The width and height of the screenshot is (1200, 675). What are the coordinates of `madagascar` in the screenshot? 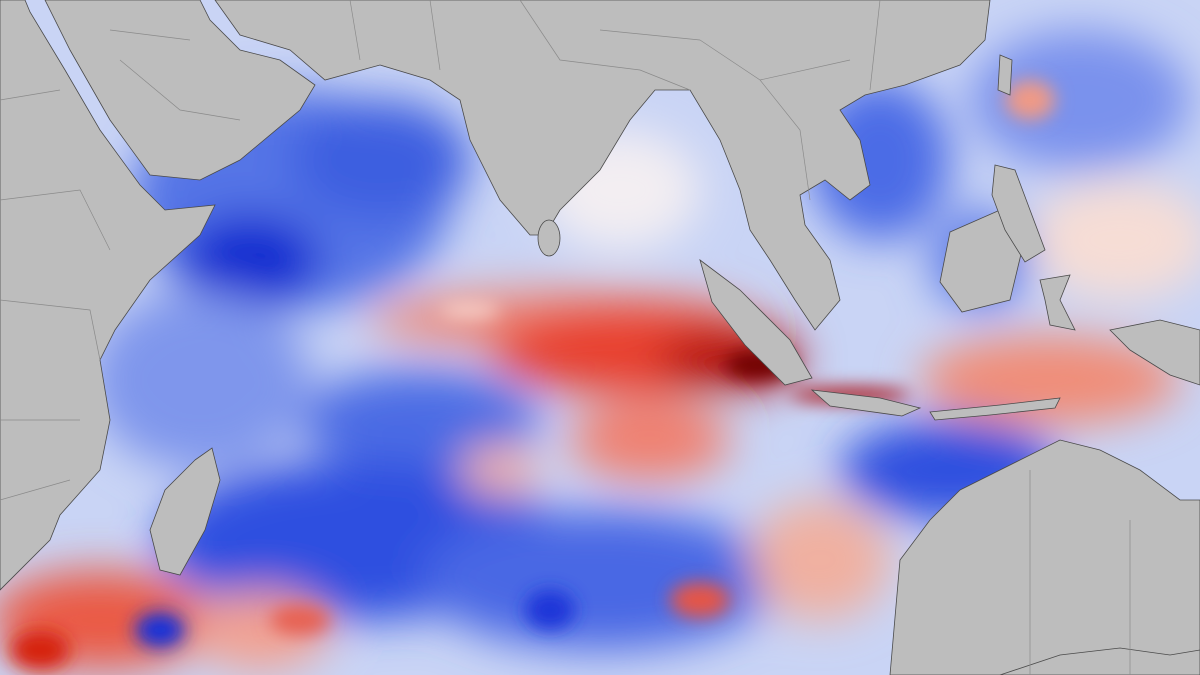 It's located at (185, 511).